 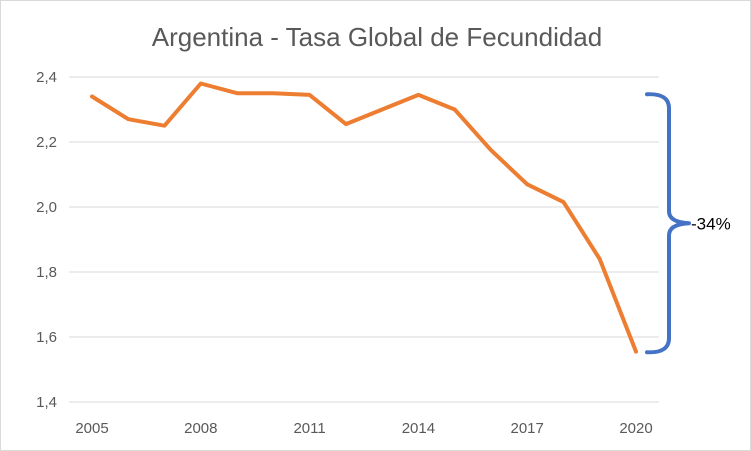 I want to click on annotation-layer: -34%, so click(x=688, y=223).